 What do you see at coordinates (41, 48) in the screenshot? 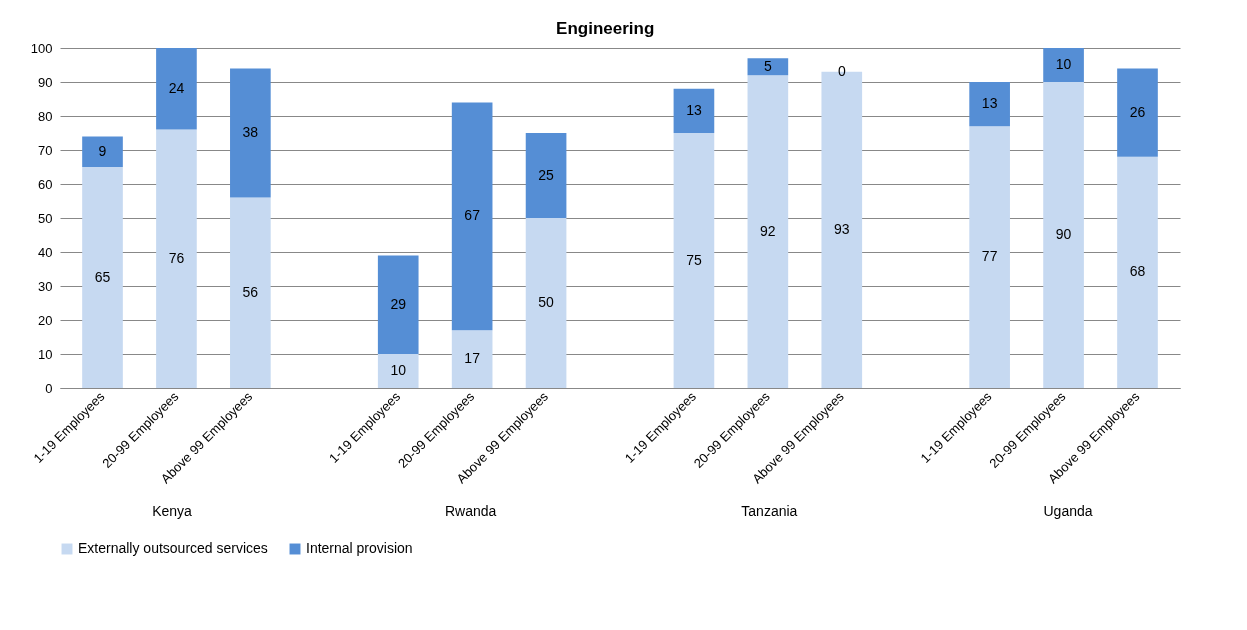
I see `y-tick-label: 100` at bounding box center [41, 48].